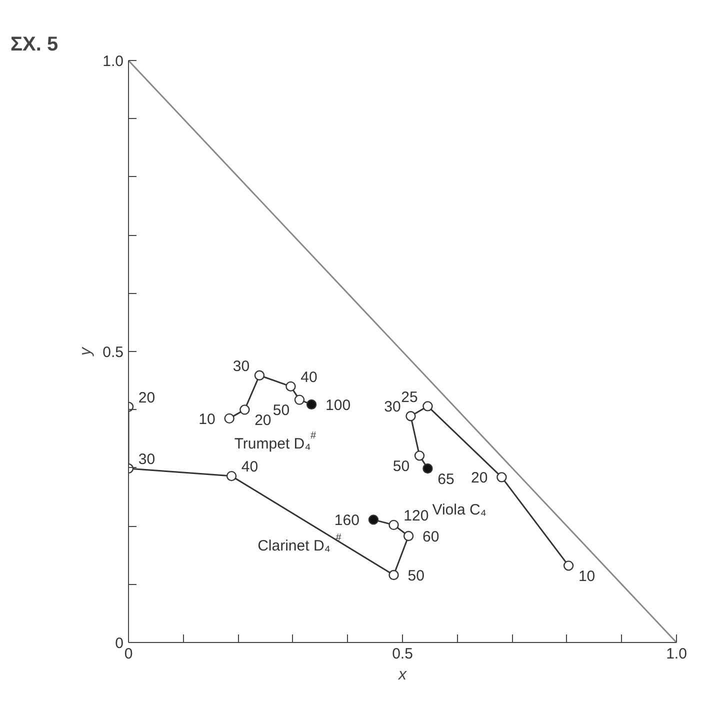  Describe the element at coordinates (409, 397) in the screenshot. I see `annotation: 25` at that location.